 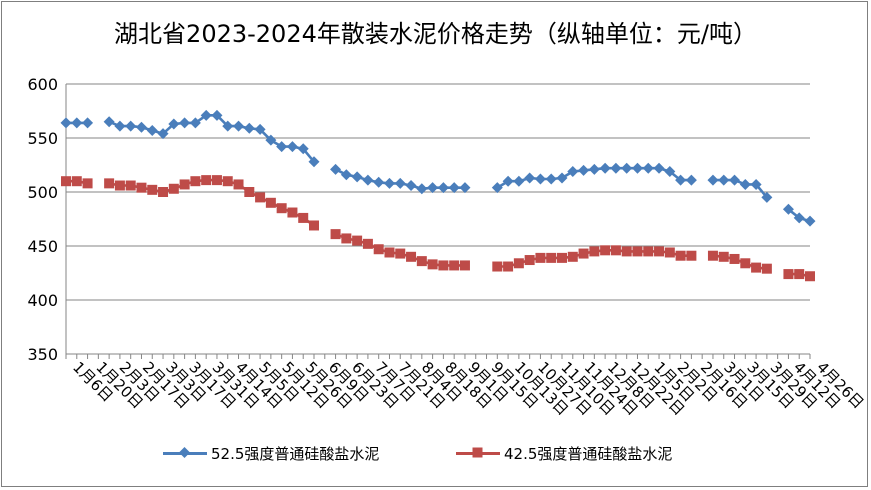 What do you see at coordinates (42, 138) in the screenshot?
I see `y-tick-label: 550` at bounding box center [42, 138].